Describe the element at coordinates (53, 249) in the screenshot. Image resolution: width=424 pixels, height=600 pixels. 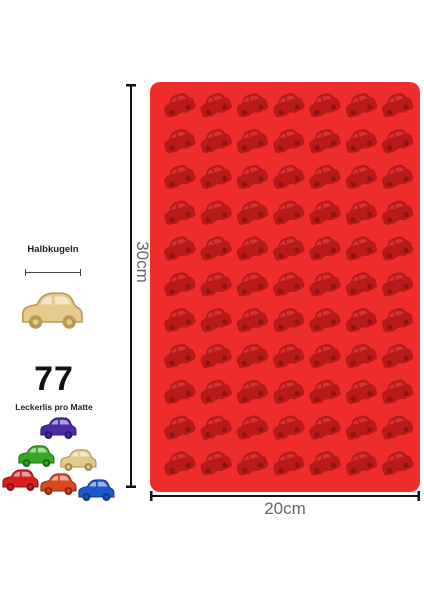
I see `shape-label: Halbkugeln` at that location.